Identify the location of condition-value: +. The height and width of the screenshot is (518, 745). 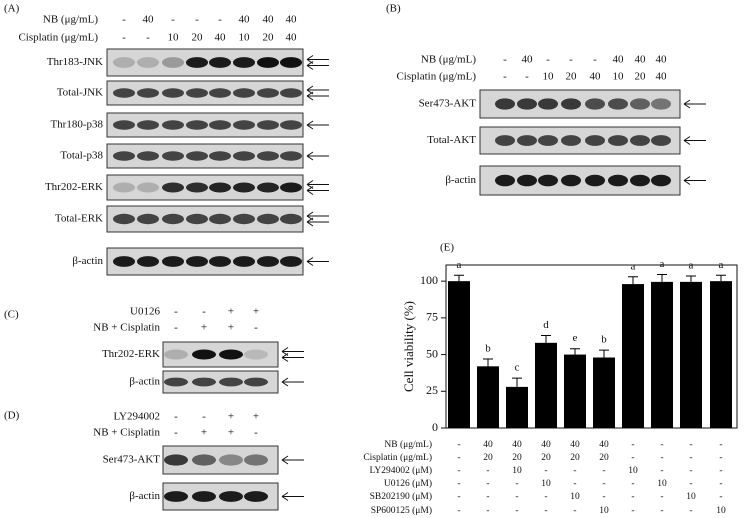
(256, 417).